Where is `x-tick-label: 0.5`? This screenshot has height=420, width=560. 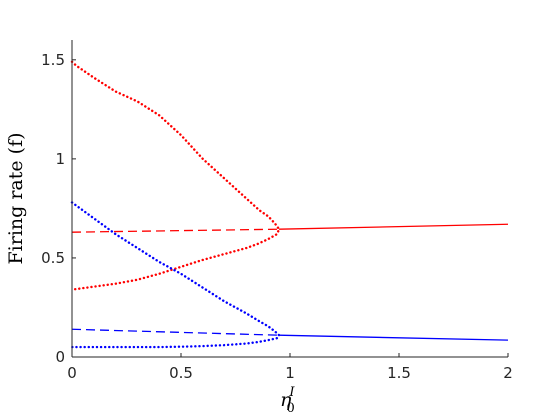
x-tick-label: 0.5 is located at coordinates (181, 373).